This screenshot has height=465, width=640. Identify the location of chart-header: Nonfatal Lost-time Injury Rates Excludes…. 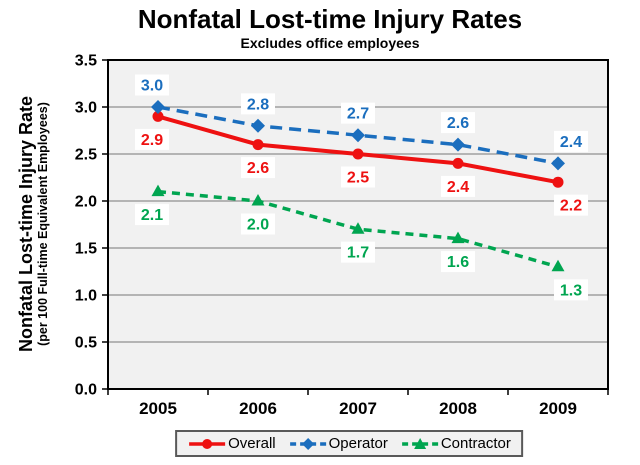
(330, 25).